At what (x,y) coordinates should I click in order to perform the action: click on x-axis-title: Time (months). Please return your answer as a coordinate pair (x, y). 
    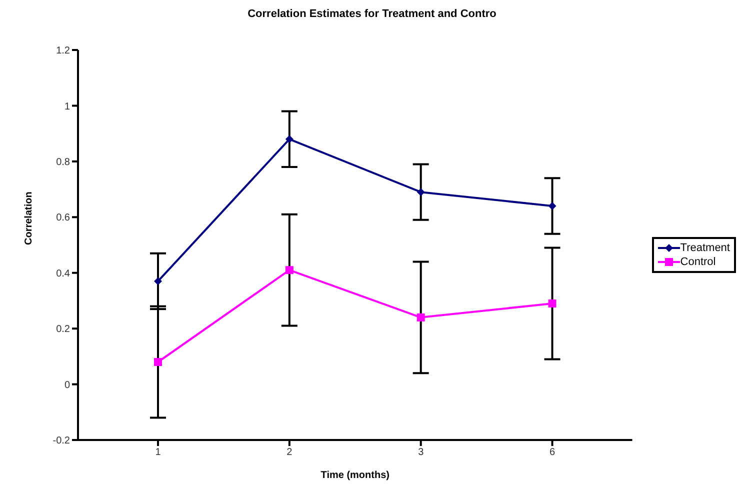
    Looking at the image, I should click on (355, 475).